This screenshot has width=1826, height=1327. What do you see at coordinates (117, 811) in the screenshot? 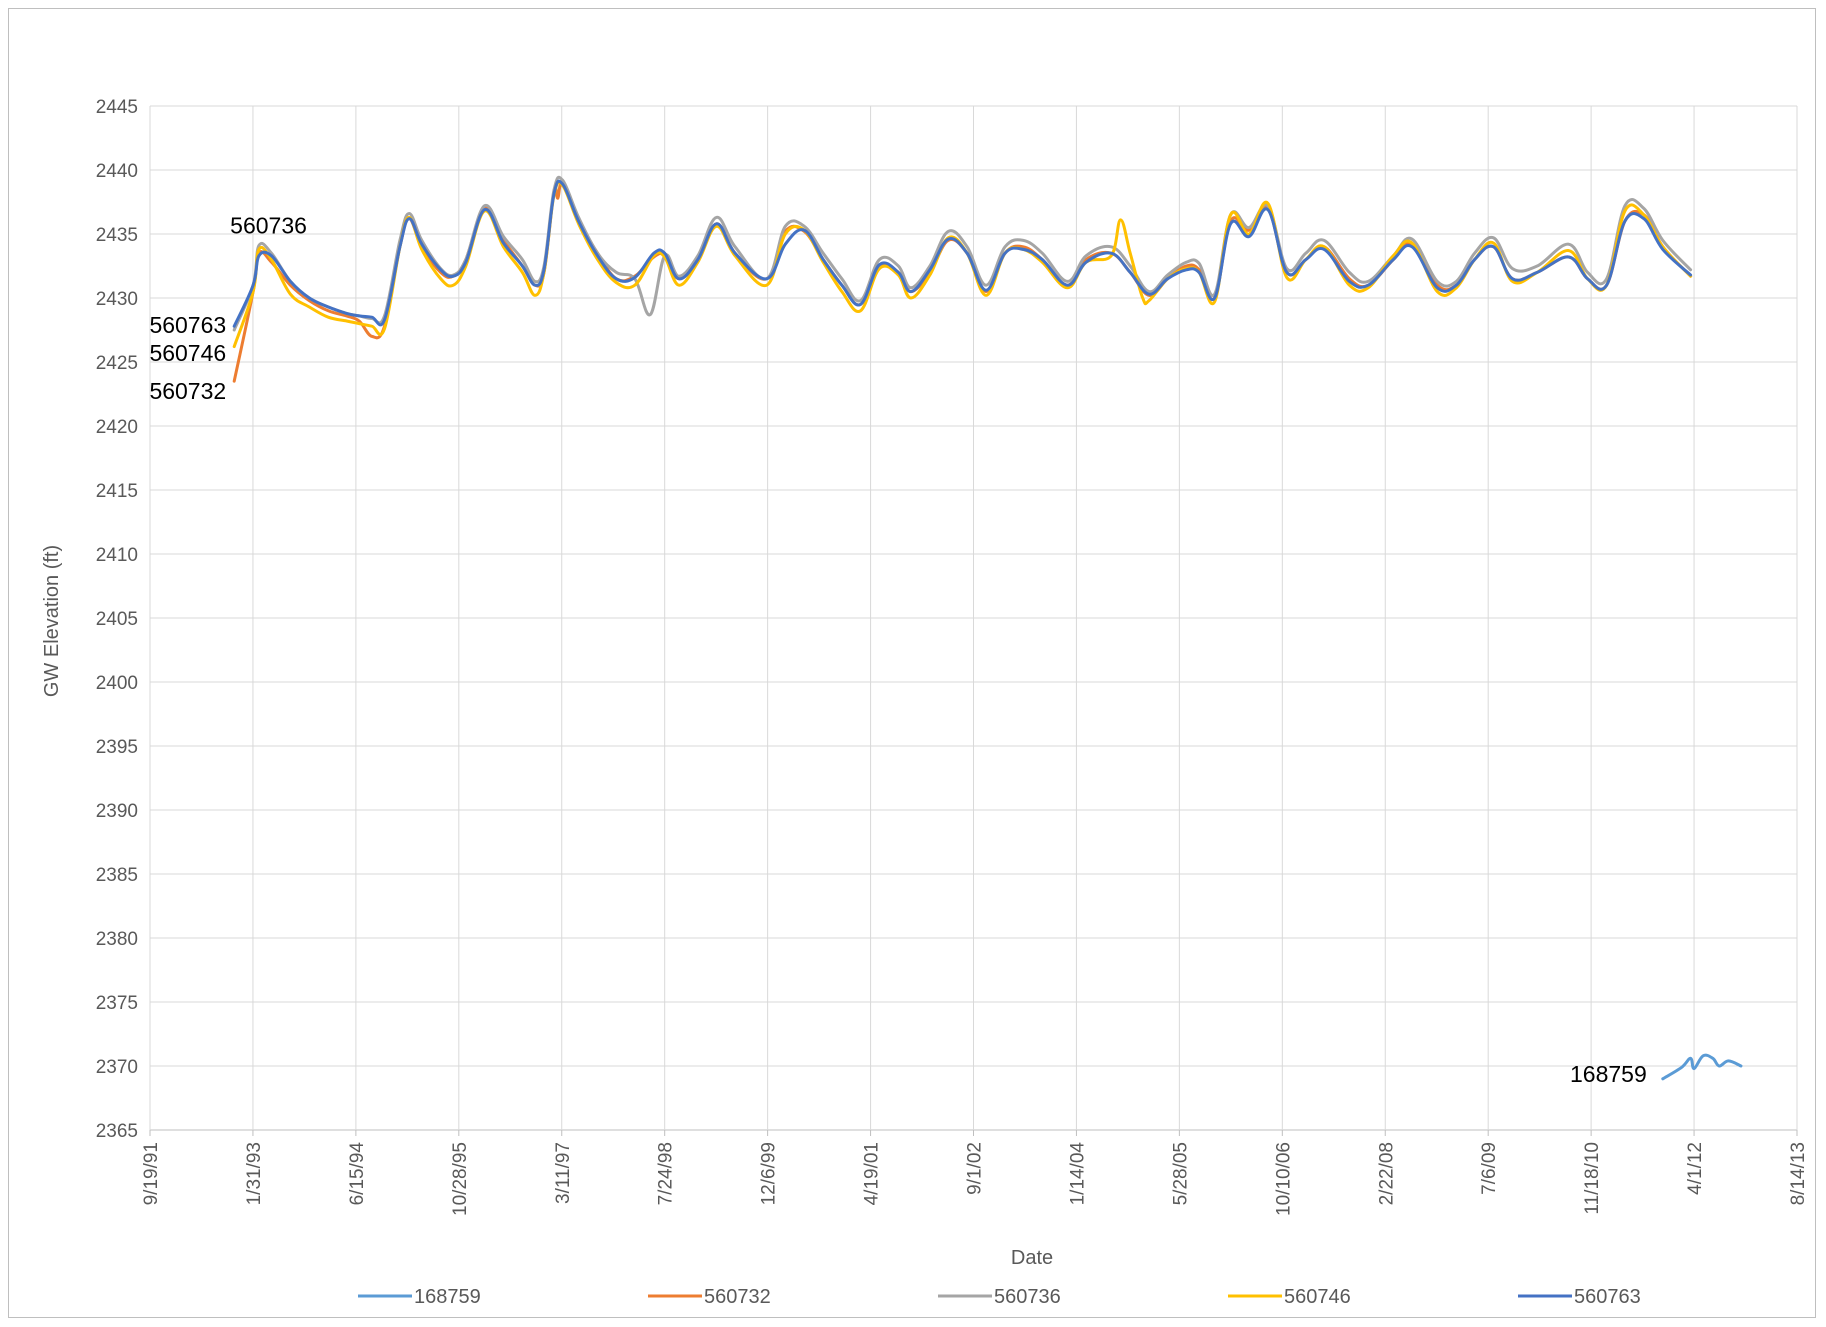
I see `y-tick-label: 2390` at bounding box center [117, 811].